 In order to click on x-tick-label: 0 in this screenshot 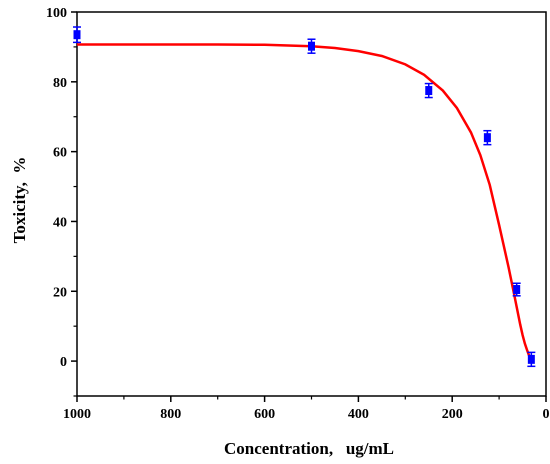, I will do `click(546, 414)`.